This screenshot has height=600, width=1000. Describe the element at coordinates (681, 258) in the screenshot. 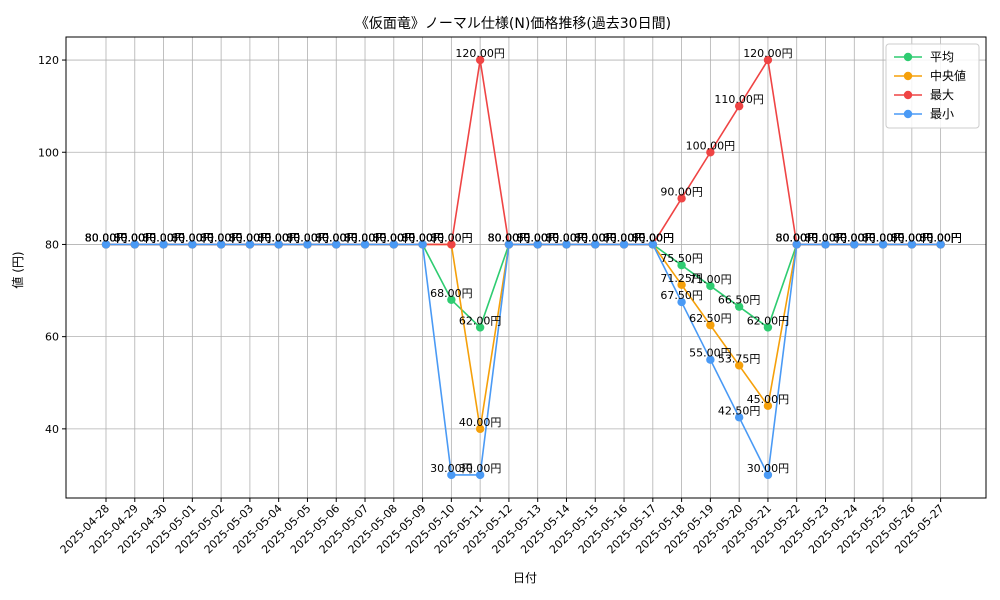

I see `data-label: 75.50円` at that location.